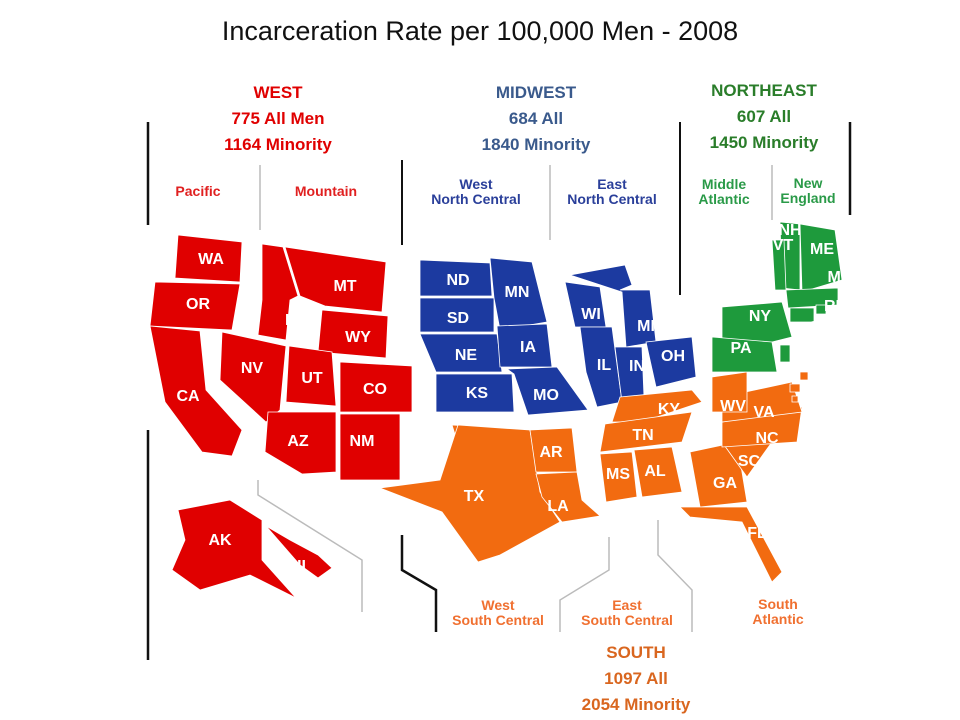 The image size is (960, 720). What do you see at coordinates (782, 264) in the screenshot?
I see `state-vt: VT` at bounding box center [782, 264].